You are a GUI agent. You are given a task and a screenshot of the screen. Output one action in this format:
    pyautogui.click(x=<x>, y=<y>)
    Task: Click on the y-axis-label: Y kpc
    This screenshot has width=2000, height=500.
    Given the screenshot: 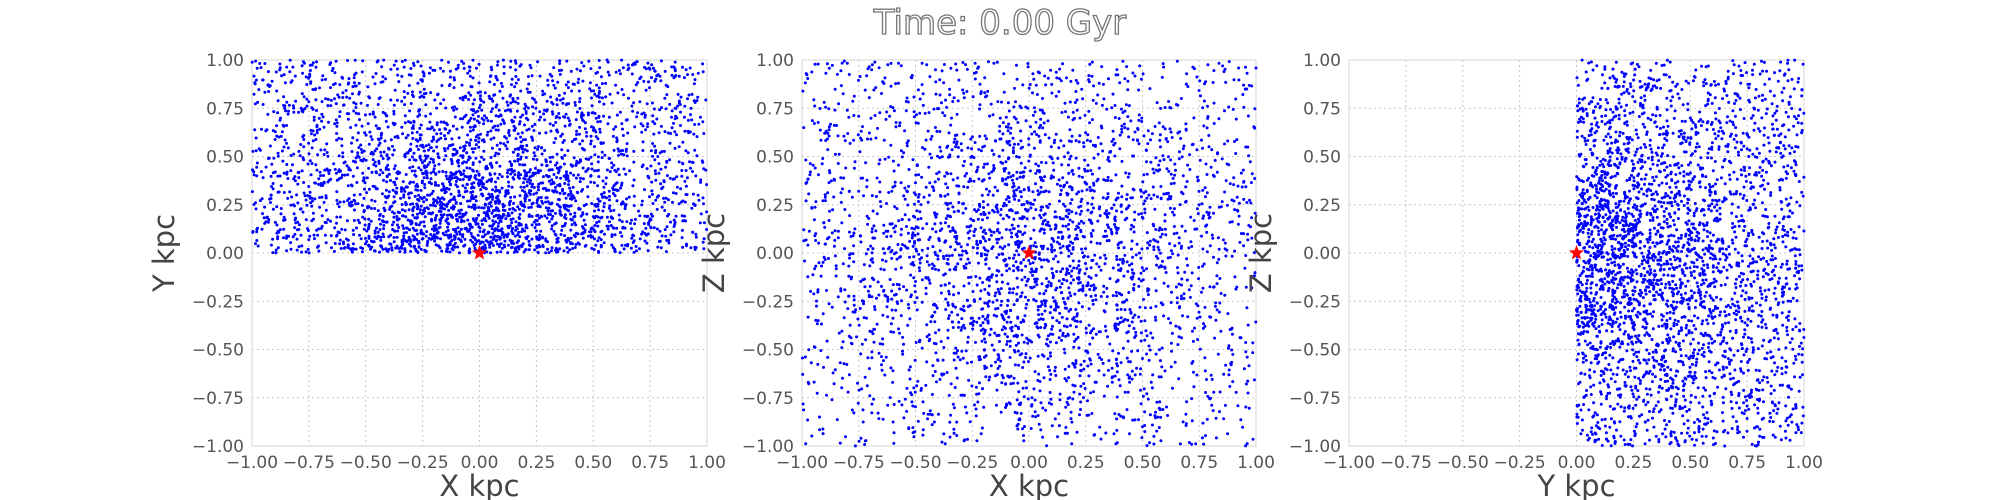 What is the action you would take?
    pyautogui.click(x=164, y=253)
    